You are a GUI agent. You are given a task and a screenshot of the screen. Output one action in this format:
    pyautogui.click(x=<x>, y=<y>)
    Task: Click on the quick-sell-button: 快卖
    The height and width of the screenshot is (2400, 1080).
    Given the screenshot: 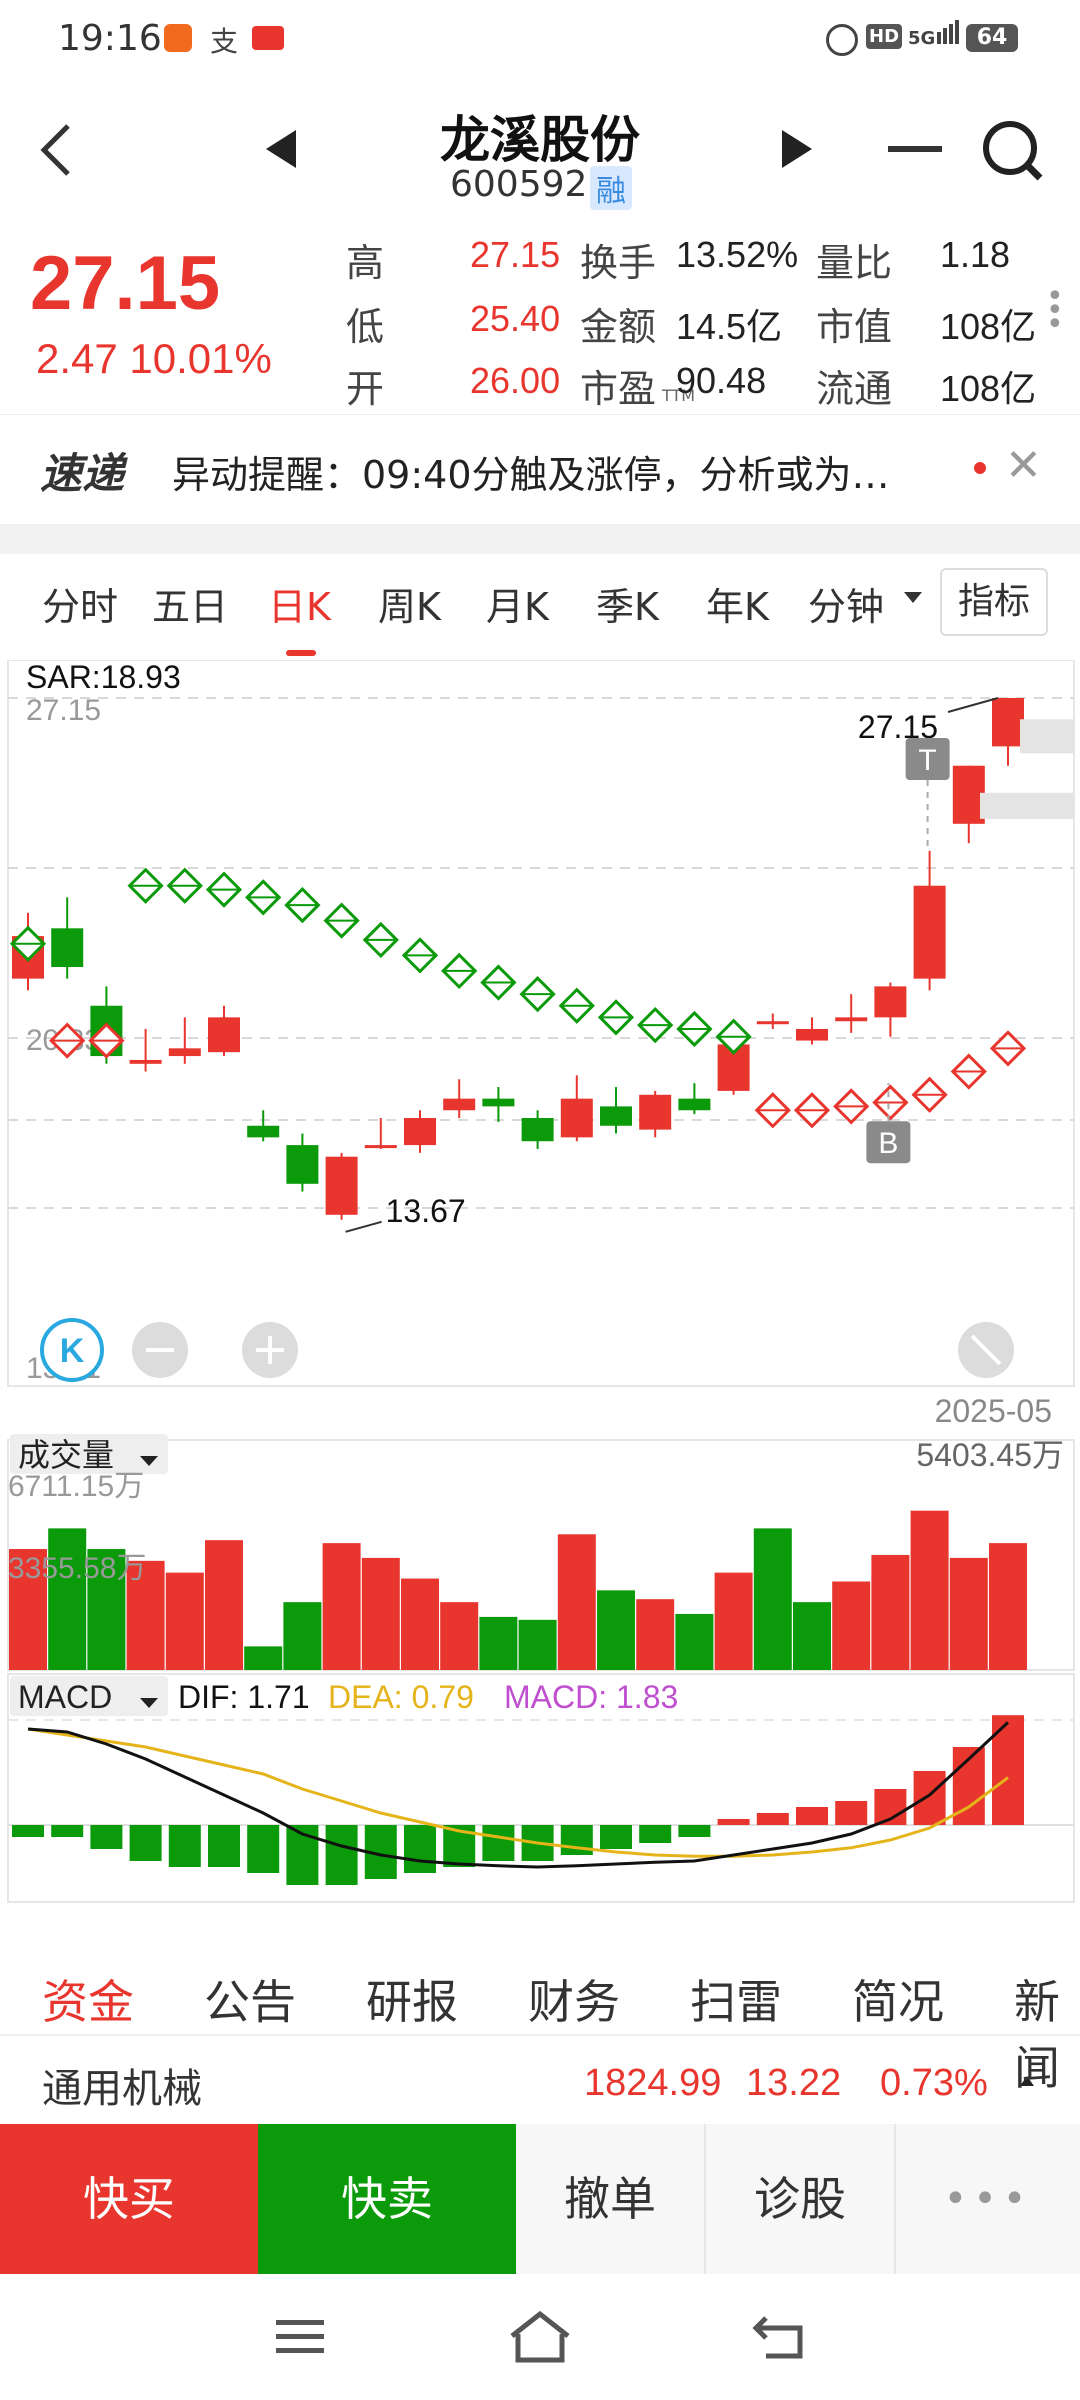 What is the action you would take?
    pyautogui.click(x=387, y=2199)
    